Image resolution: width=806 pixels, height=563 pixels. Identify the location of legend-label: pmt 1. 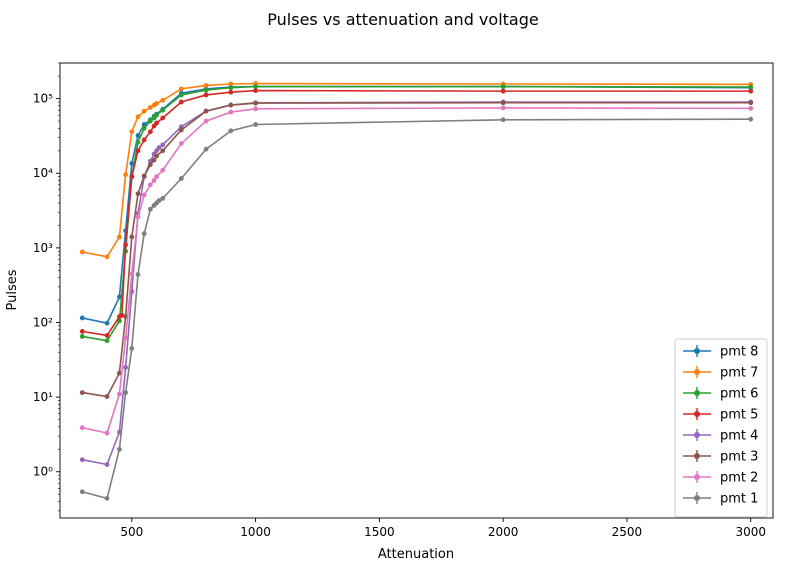
(739, 499).